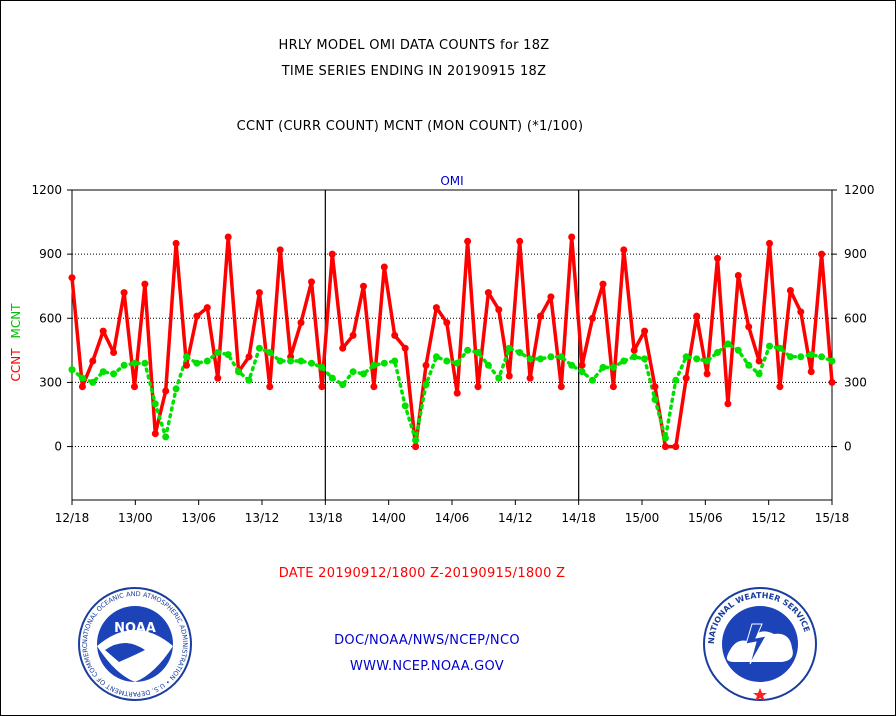  I want to click on footer-url: WWW.NCEP.NOAA.GOV, so click(427, 666).